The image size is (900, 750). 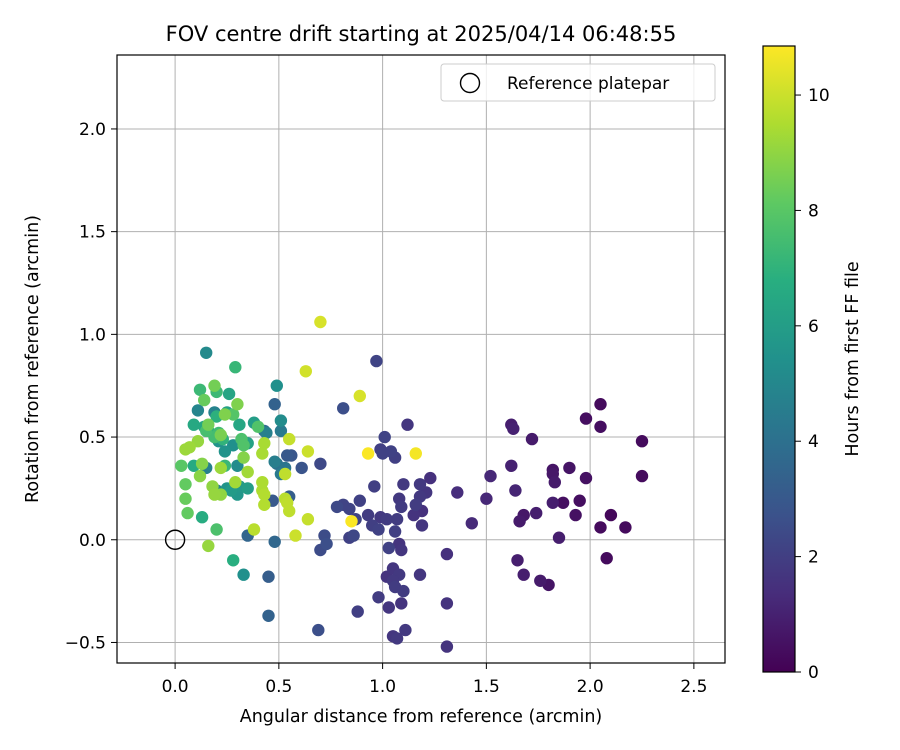 I want to click on legend-box, so click(x=578, y=82).